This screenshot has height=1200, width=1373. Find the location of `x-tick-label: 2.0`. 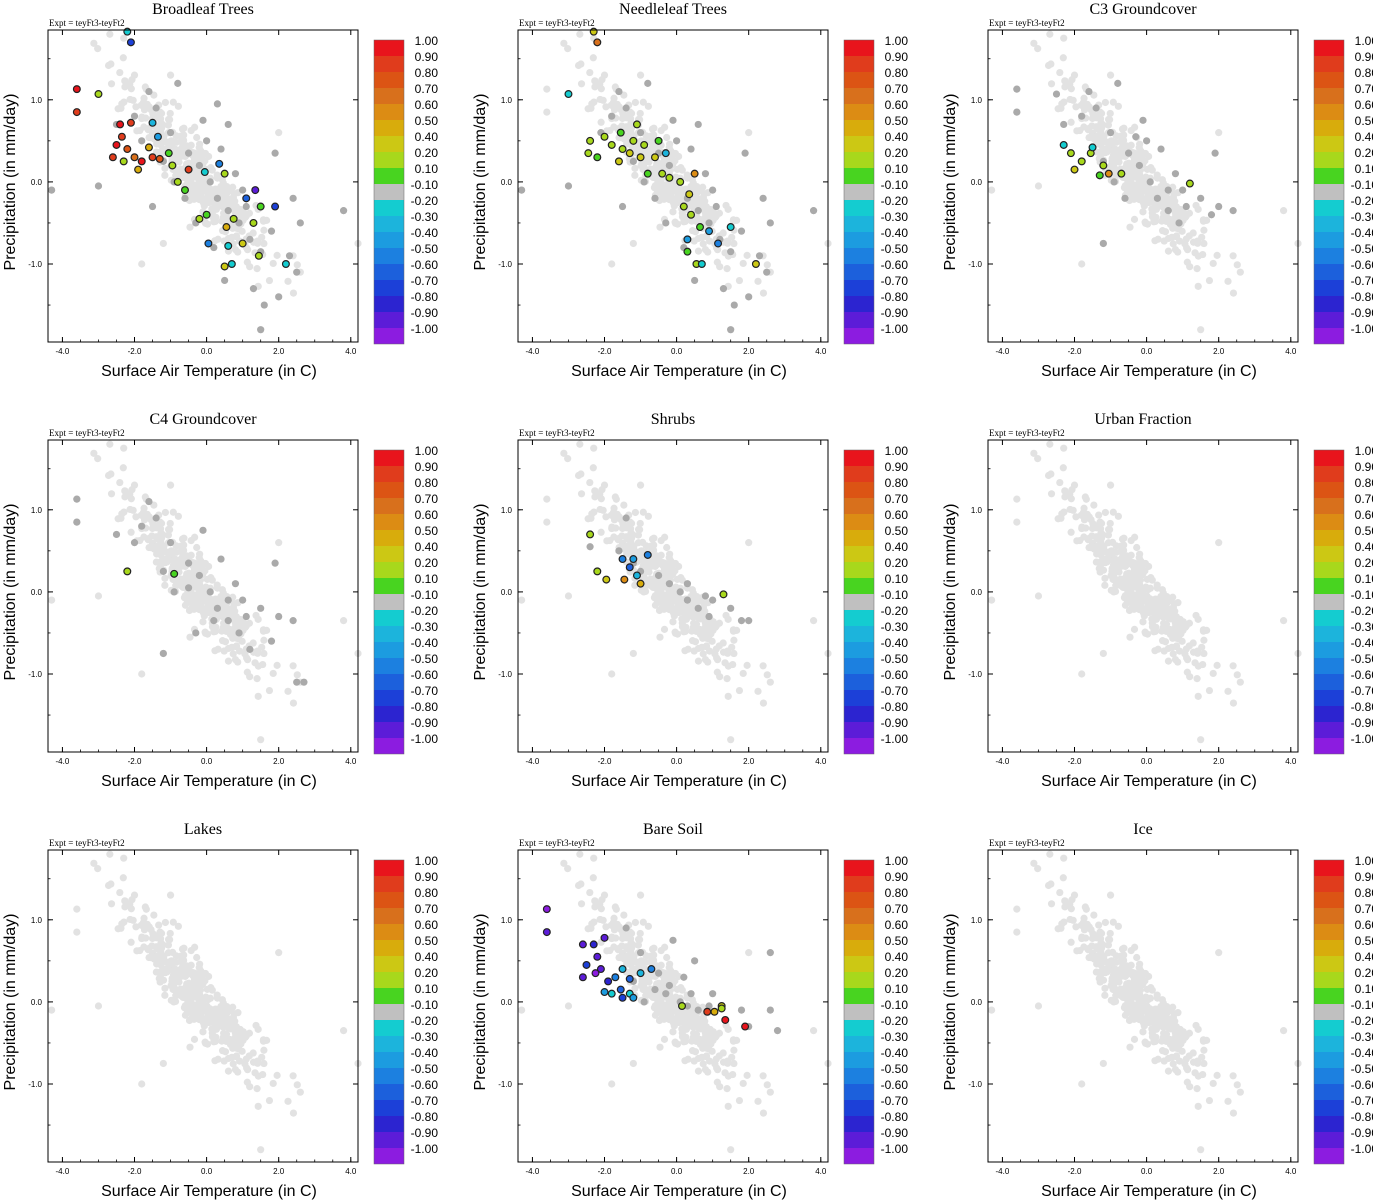

x-tick-label: 2.0 is located at coordinates (1219, 351).